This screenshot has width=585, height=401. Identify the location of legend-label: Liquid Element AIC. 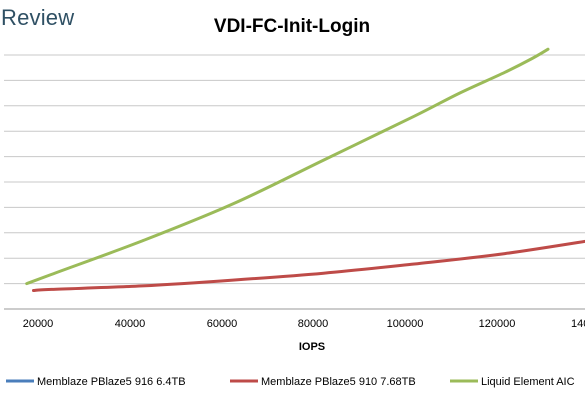
(528, 382).